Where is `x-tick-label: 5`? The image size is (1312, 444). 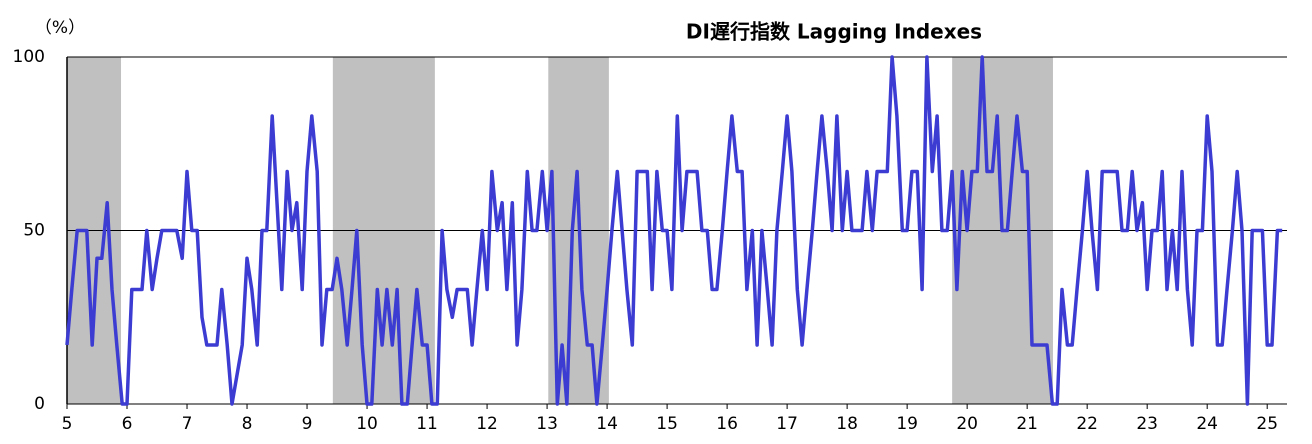
x-tick-label: 5 is located at coordinates (67, 424).